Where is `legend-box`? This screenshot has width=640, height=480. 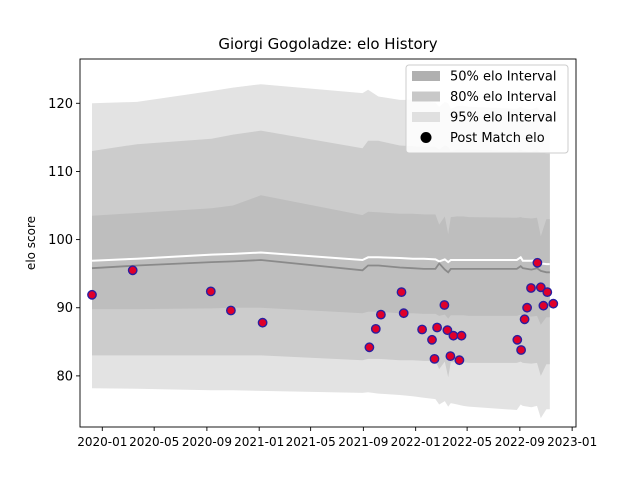 legend-box is located at coordinates (487, 109).